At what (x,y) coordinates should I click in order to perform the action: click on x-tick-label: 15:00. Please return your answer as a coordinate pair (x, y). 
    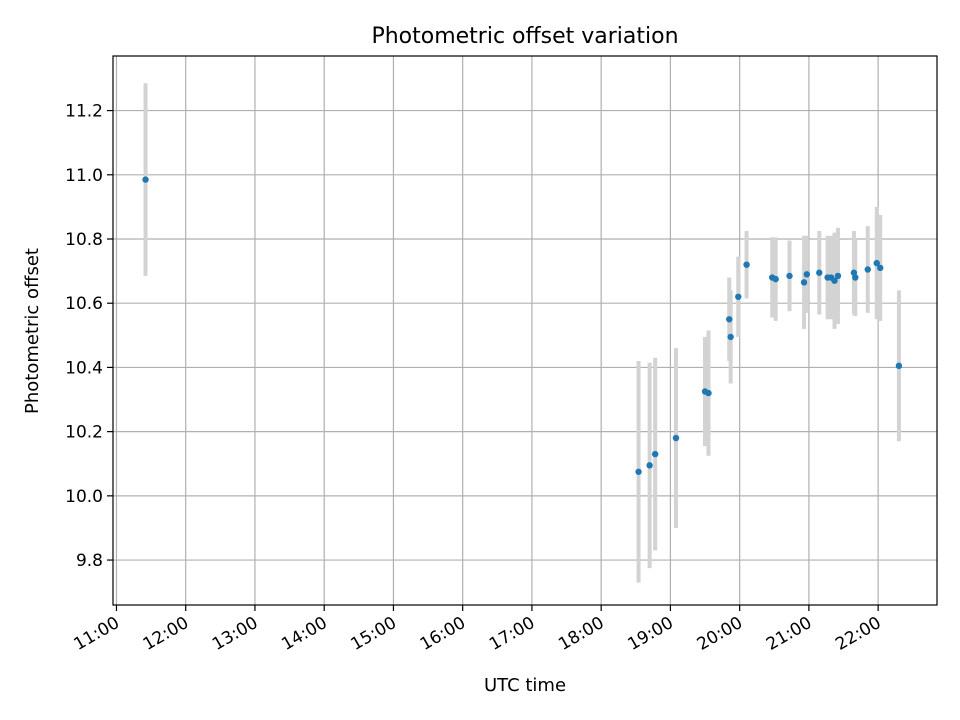
    Looking at the image, I should click on (374, 634).